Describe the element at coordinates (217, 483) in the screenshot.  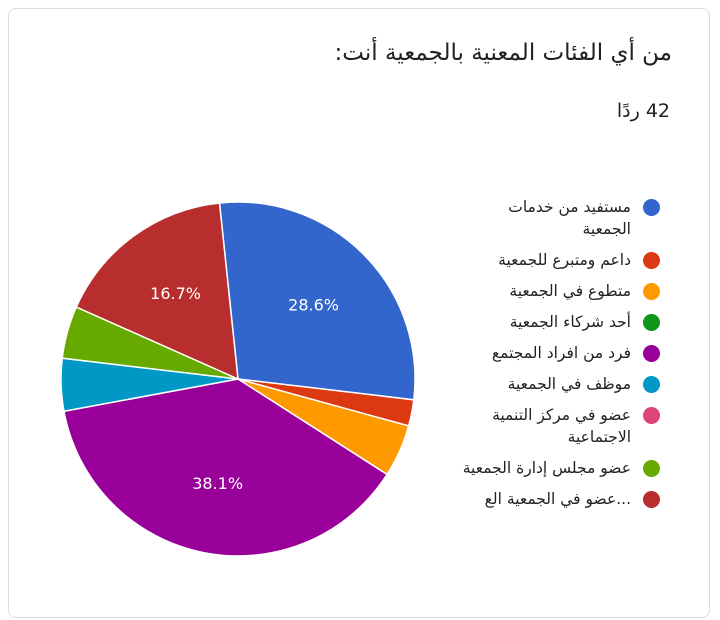
I see `slice-data-label-4: 38.1%` at that location.